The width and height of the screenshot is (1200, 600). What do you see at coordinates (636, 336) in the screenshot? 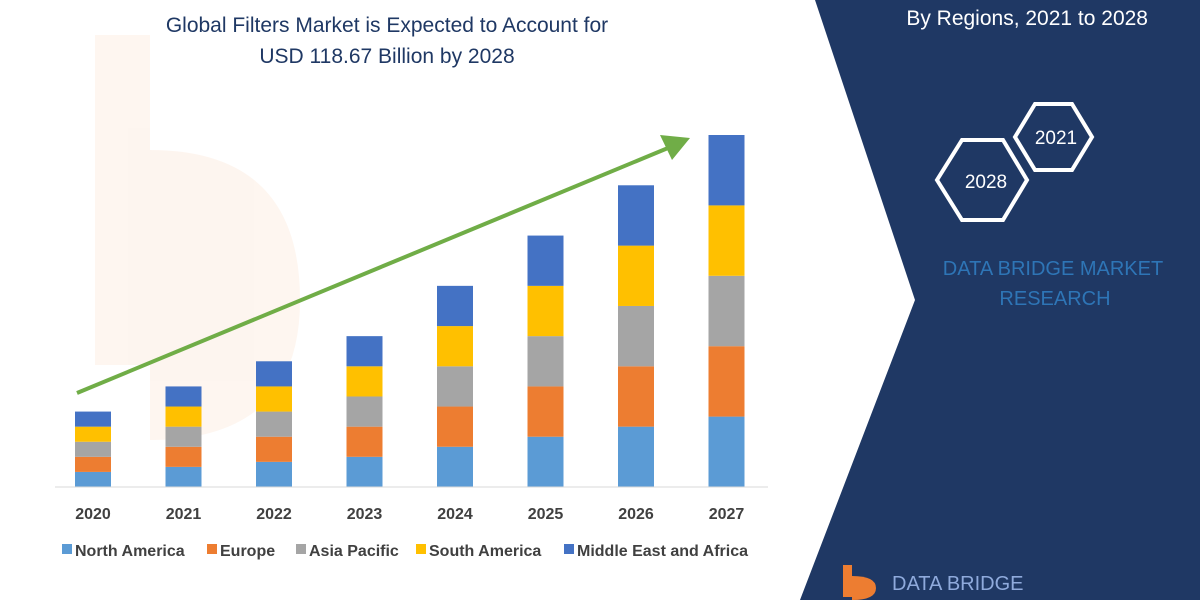
I see `bar-2026-asia-pacific` at bounding box center [636, 336].